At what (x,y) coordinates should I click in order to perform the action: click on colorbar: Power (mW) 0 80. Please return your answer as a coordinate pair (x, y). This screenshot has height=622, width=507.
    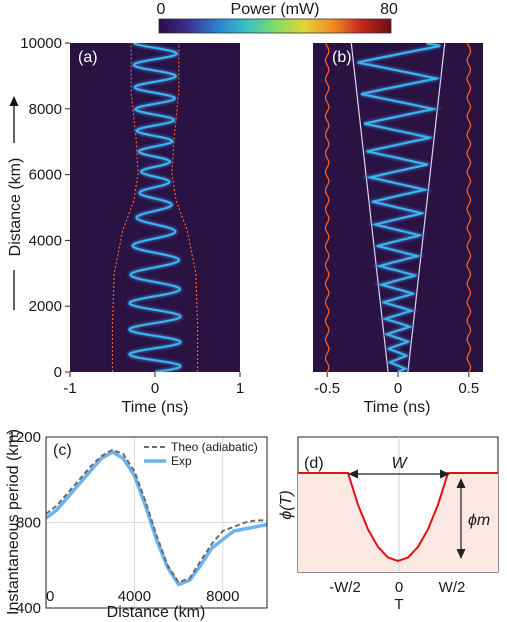
    Looking at the image, I should click on (277, 17).